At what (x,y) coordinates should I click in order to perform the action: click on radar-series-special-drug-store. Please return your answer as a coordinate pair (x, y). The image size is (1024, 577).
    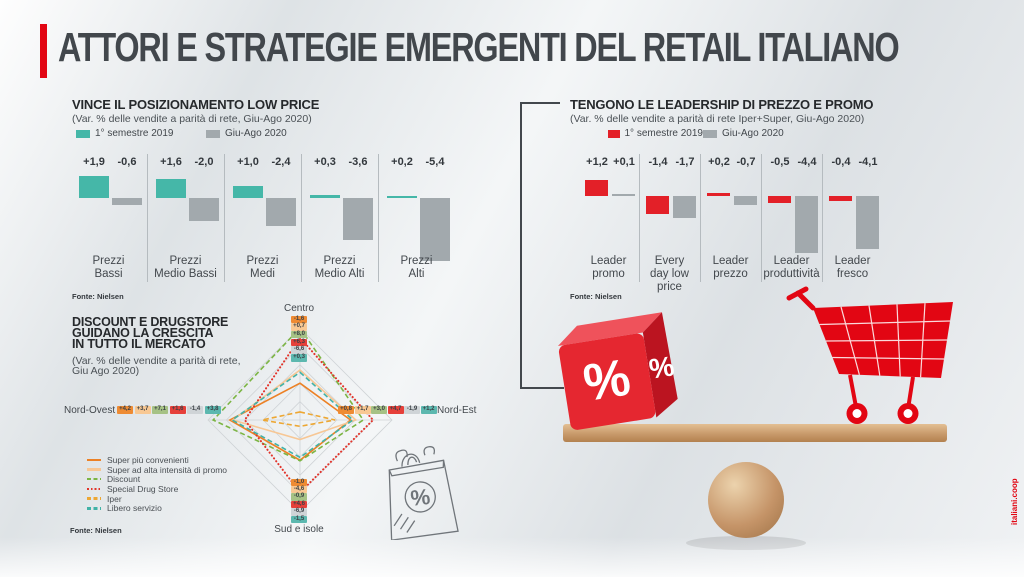
    Looking at the image, I should click on (309, 415).